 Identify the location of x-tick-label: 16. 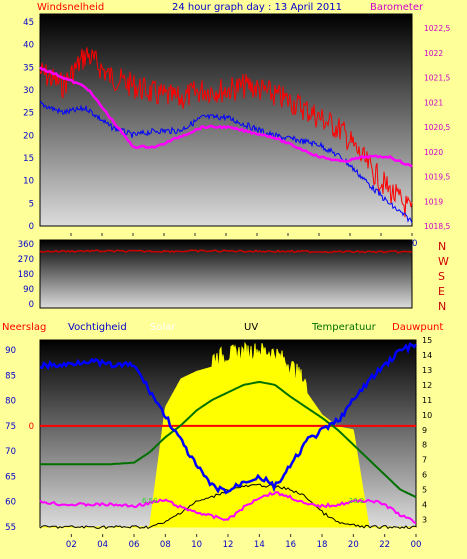
(290, 545).